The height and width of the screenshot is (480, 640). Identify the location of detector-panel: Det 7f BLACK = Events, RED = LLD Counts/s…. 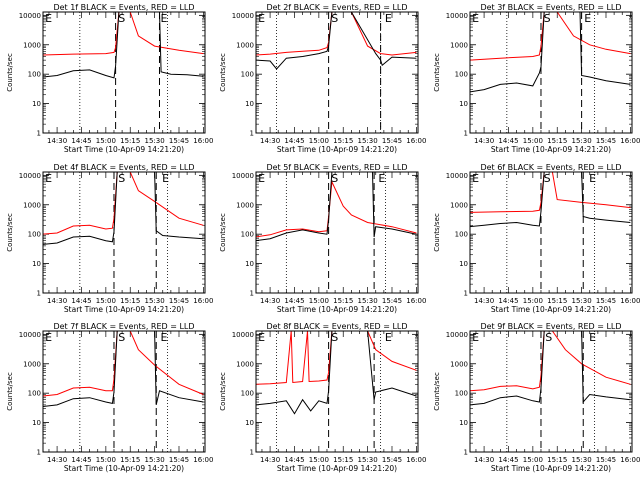
(109, 397).